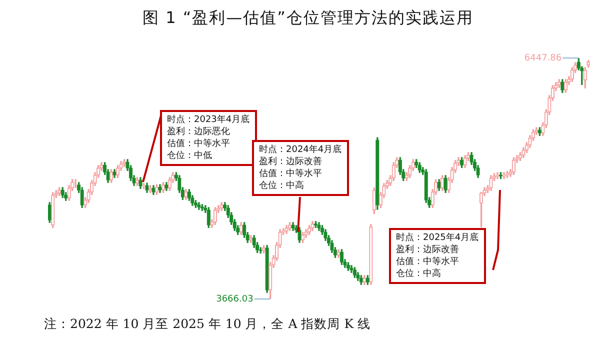 The height and width of the screenshot is (341, 616). What do you see at coordinates (208, 120) in the screenshot?
I see `annotation: 时点：2023年4月底` at bounding box center [208, 120].